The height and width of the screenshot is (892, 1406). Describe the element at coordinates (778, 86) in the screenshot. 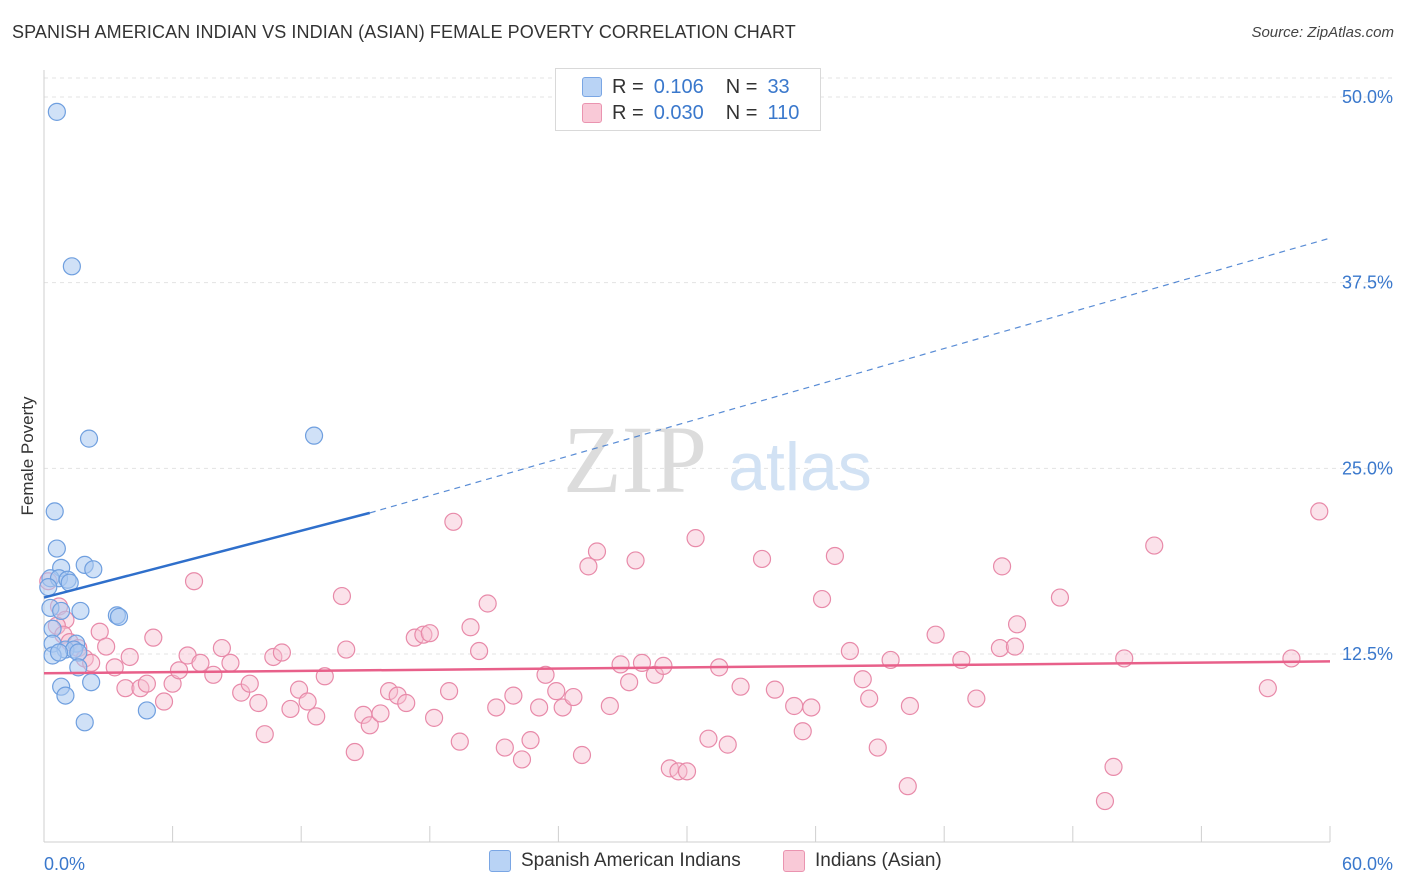

I see `legend-blue-n-value: 33` at that location.